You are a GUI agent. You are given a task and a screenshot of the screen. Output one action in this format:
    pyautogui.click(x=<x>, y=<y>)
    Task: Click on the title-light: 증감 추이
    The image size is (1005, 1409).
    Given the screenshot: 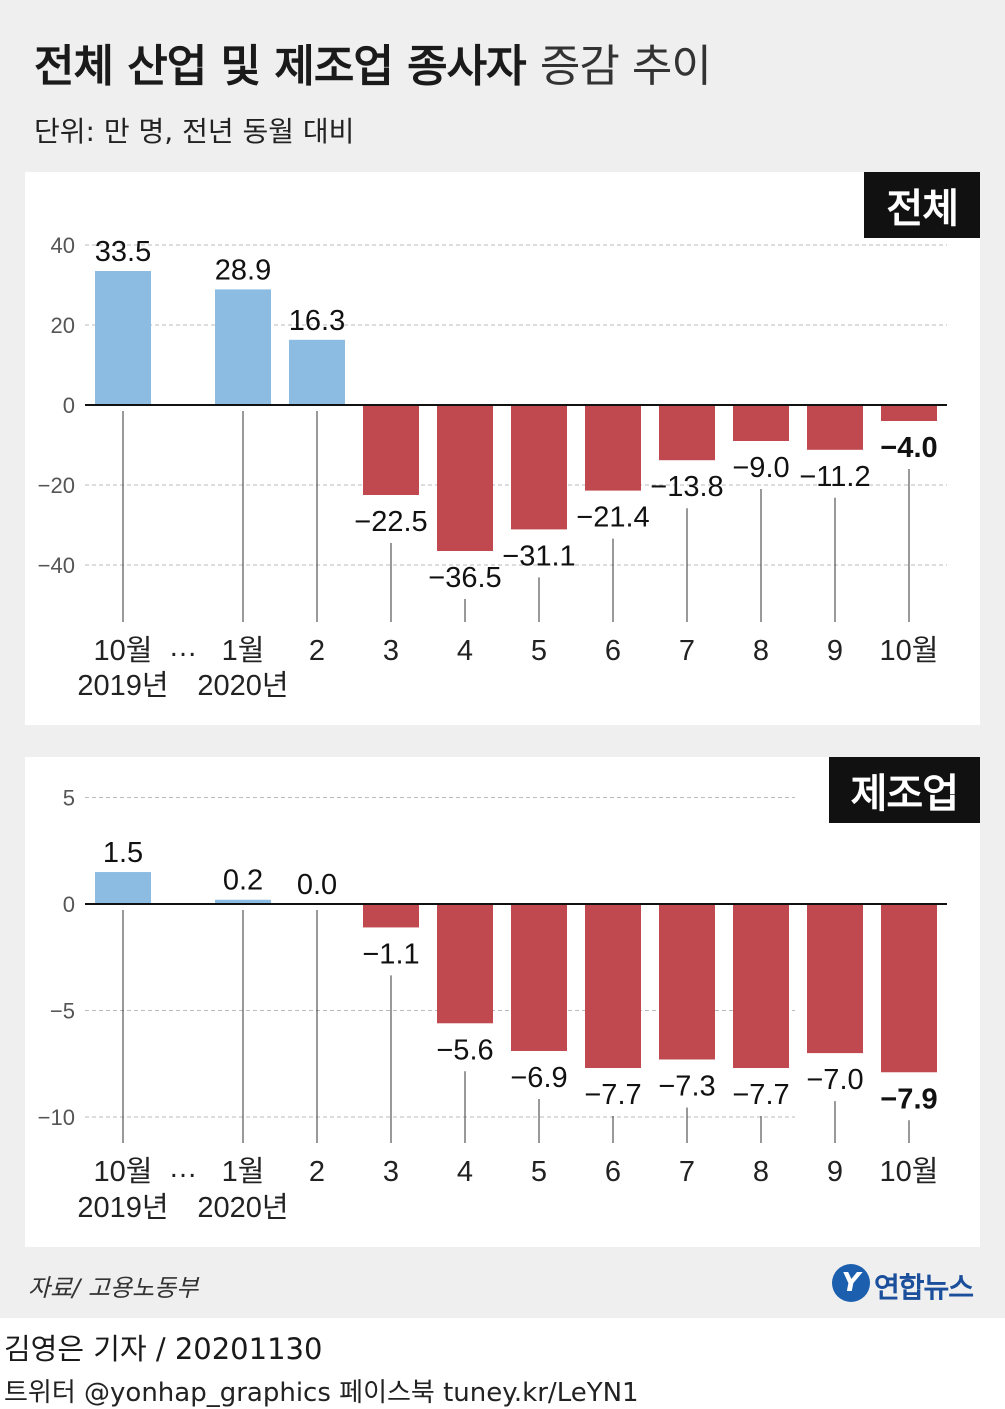 What is the action you would take?
    pyautogui.click(x=625, y=66)
    